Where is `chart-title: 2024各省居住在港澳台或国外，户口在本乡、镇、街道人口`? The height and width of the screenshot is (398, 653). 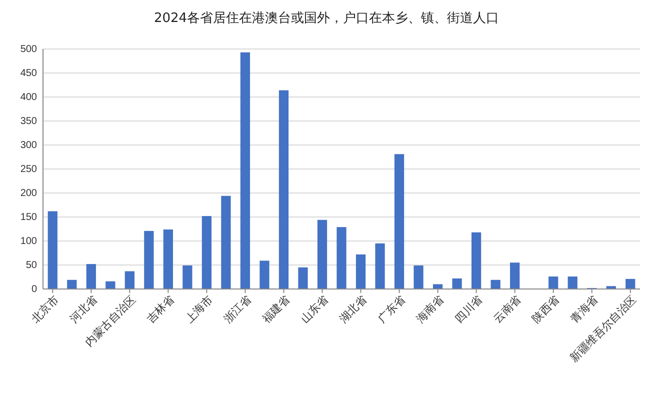 chart-title: 2024各省居住在港澳台或国外，户口在本乡、镇、街道人口 is located at coordinates (327, 18).